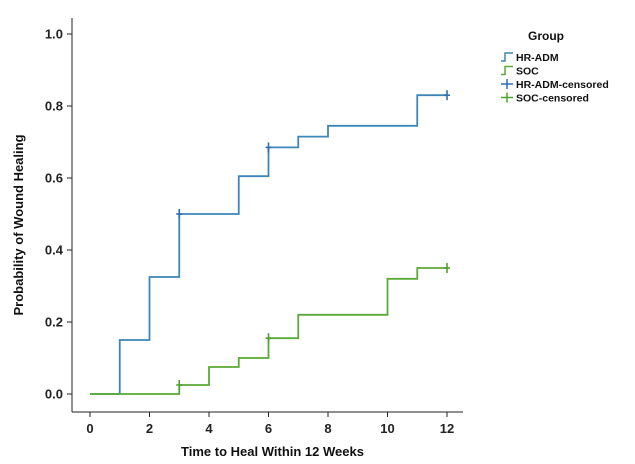 This screenshot has height=464, width=635. I want to click on y-tick-label: 0.0, so click(54, 394).